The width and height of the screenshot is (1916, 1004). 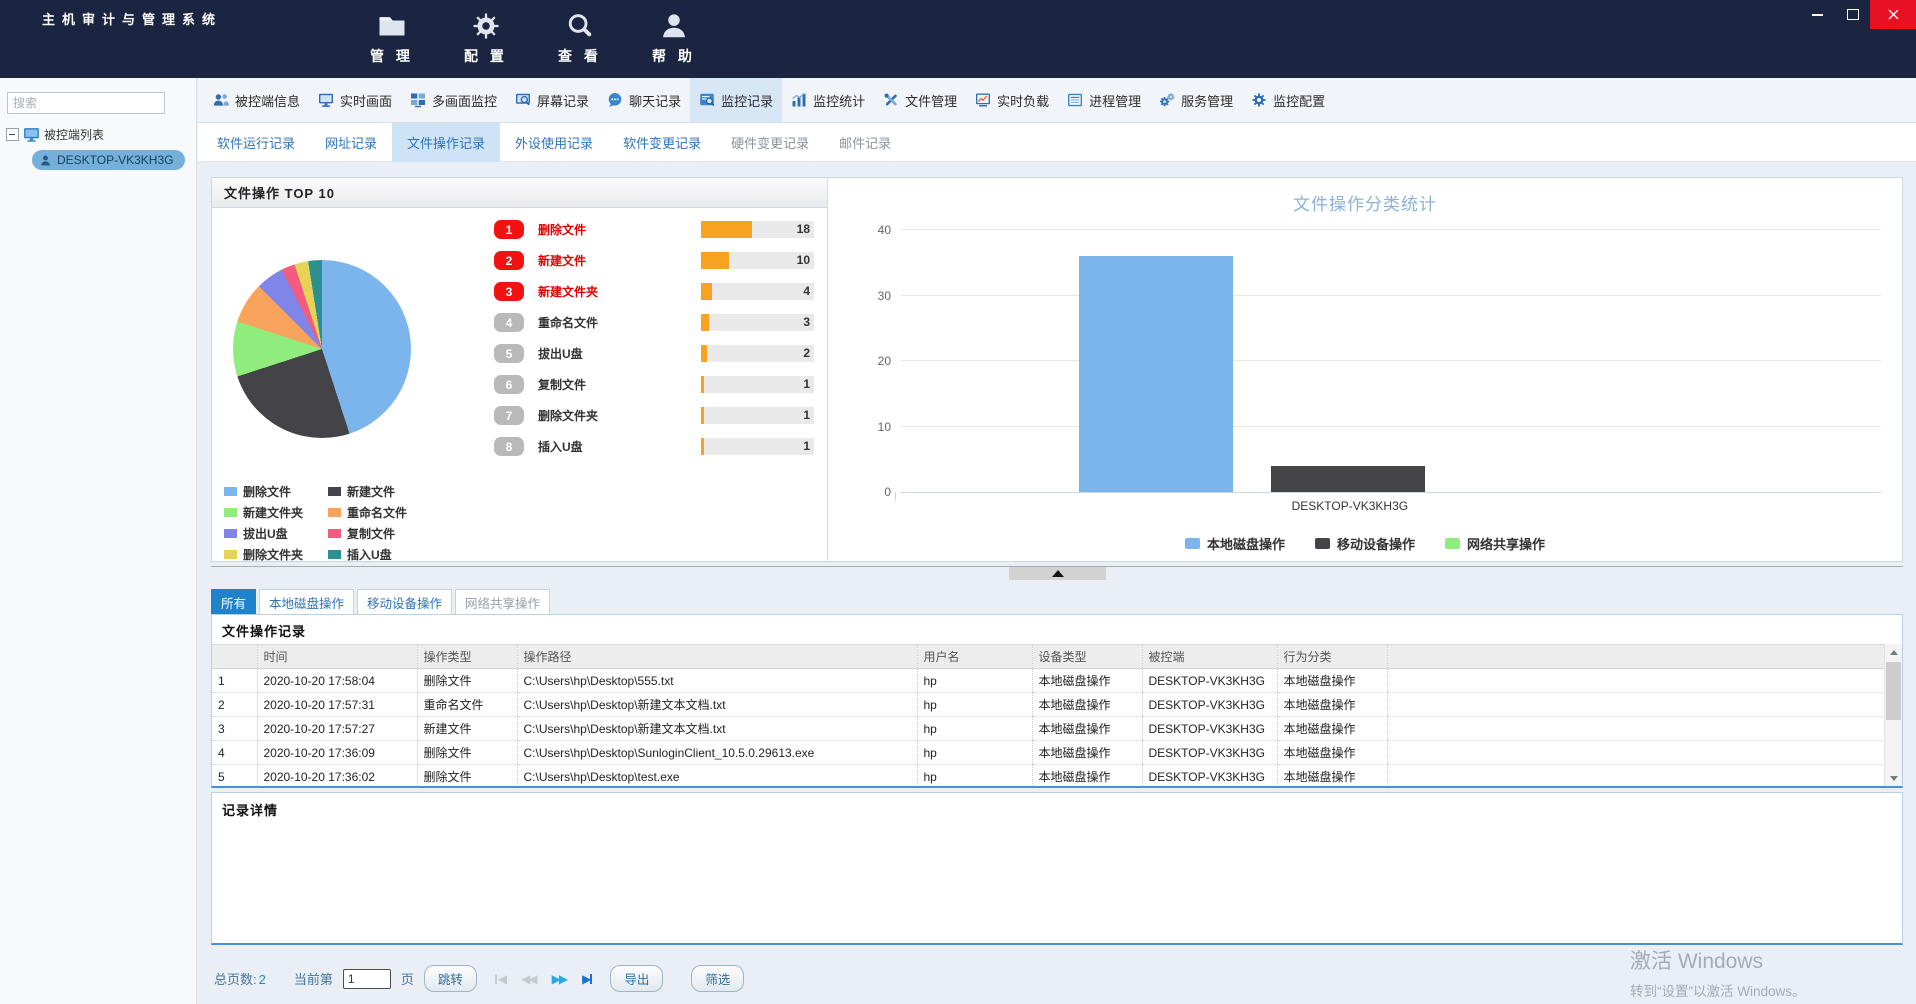 What do you see at coordinates (272, 554) in the screenshot?
I see `pie-legend-item: 删除文件夹` at bounding box center [272, 554].